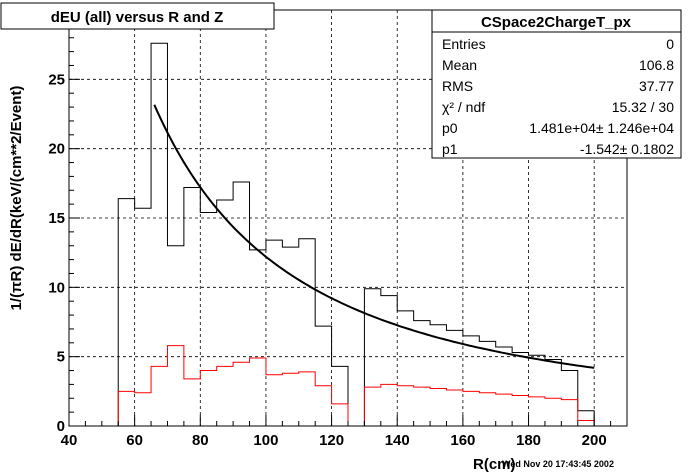 Image resolution: width=696 pixels, height=472 pixels. Describe the element at coordinates (462, 440) in the screenshot. I see `x-tick-label: 160` at that location.